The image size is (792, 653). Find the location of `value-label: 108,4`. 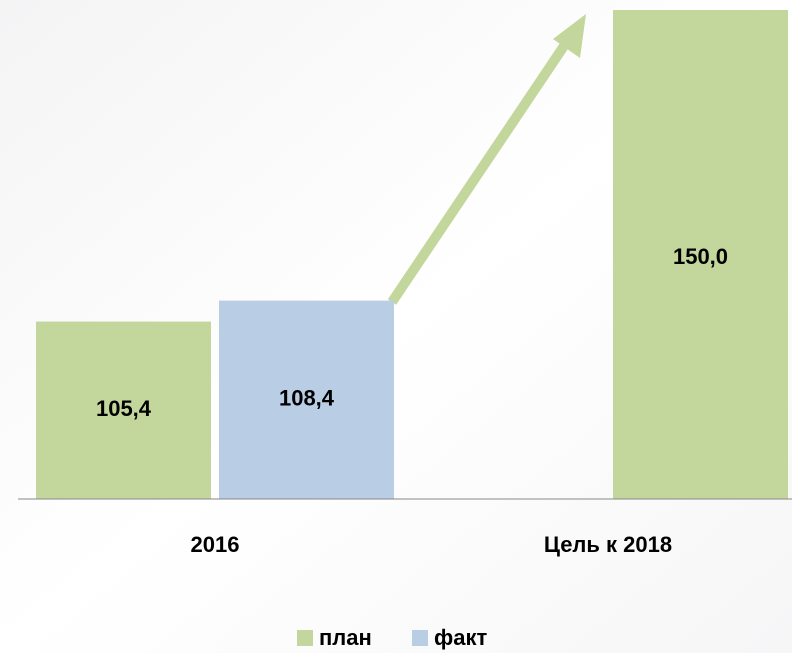

value-label: 108,4 is located at coordinates (307, 398).